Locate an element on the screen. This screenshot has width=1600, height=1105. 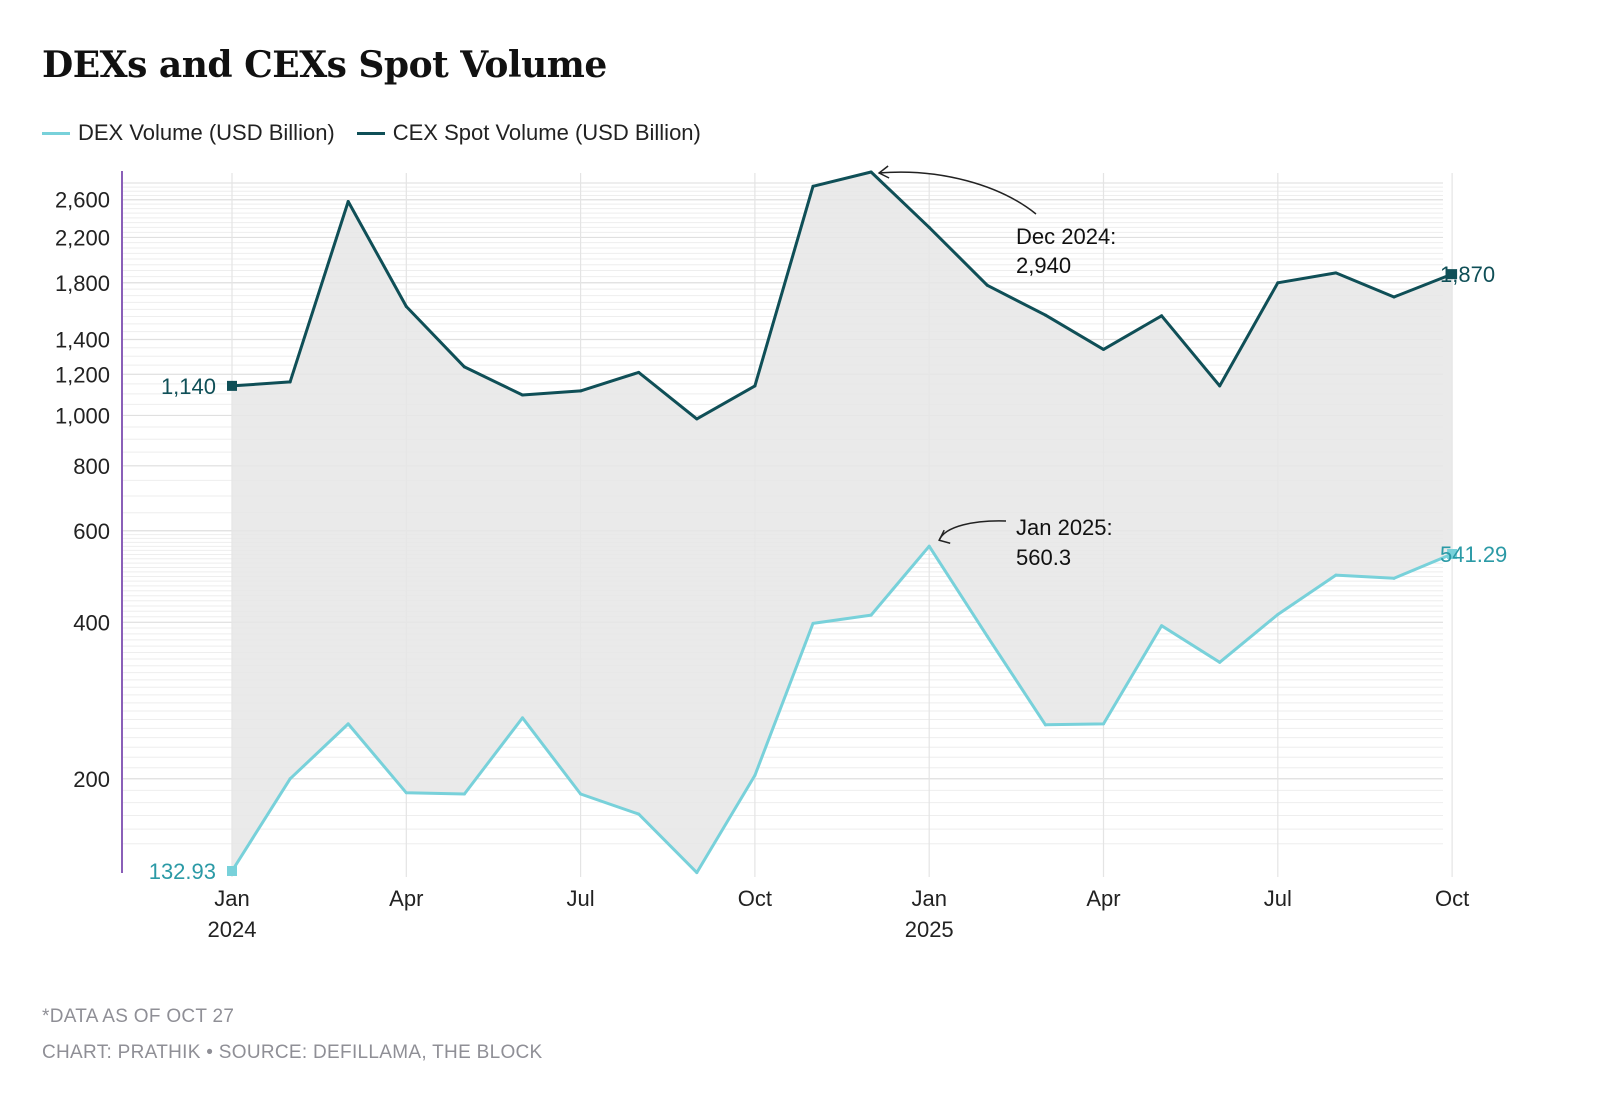
data-note: *DATA AS OF OCT 27 is located at coordinates (138, 1016).